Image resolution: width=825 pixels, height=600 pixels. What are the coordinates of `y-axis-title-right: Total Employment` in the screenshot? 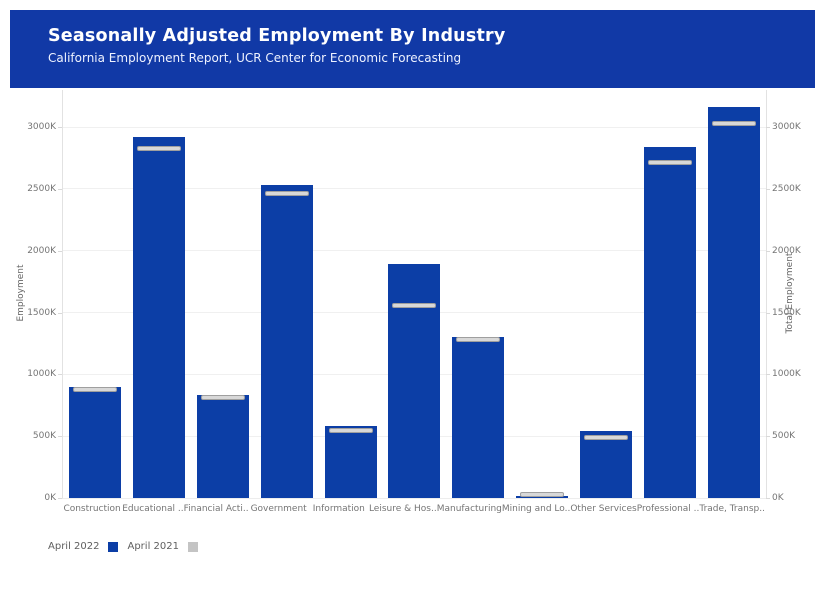 It's located at (790, 293).